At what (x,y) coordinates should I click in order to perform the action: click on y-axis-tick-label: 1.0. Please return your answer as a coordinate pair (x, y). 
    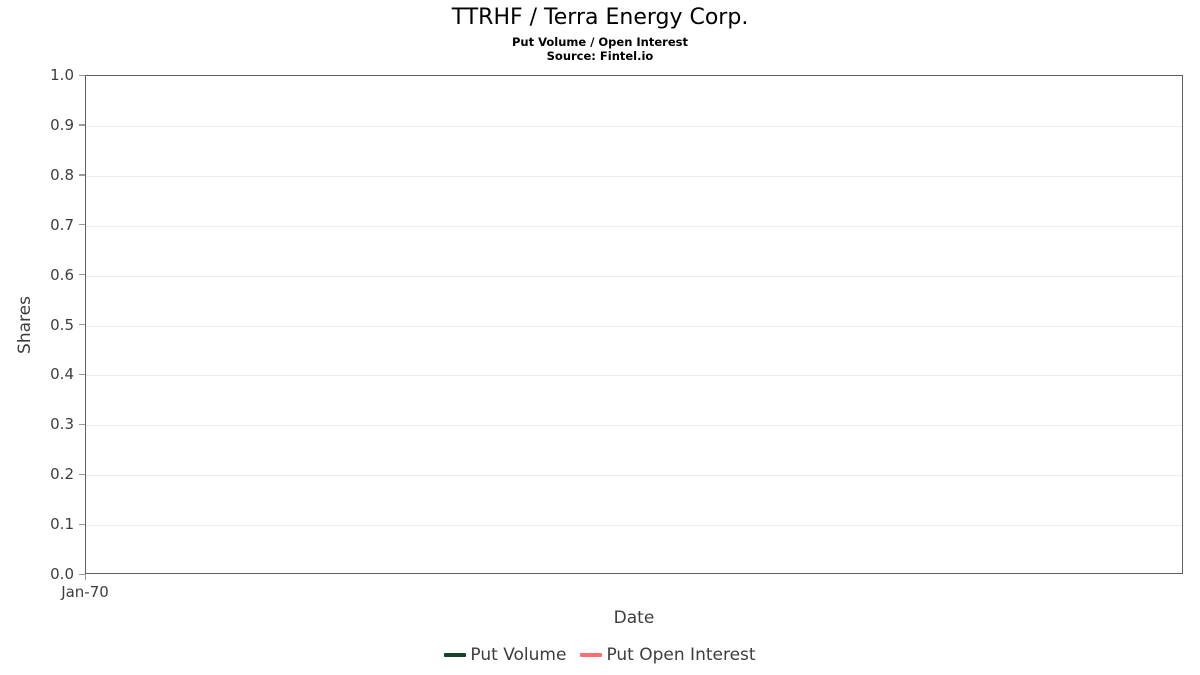
    Looking at the image, I should click on (62, 75).